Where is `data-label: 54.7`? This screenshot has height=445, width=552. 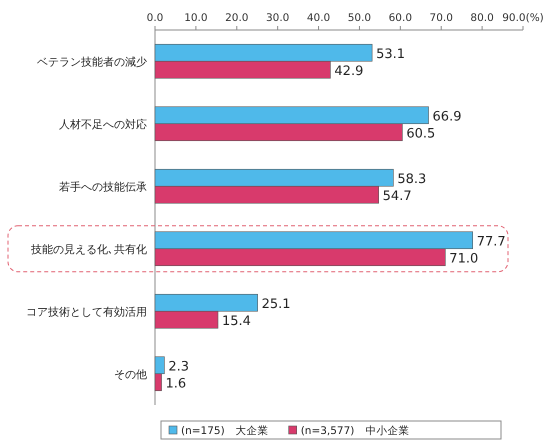
data-label: 54.7 is located at coordinates (397, 196).